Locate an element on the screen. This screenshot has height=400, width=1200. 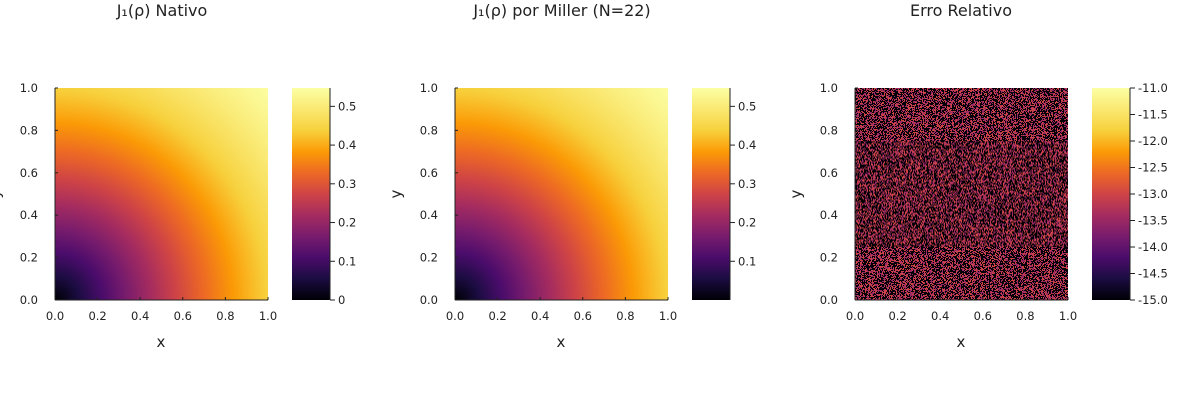
colorbar-tick-label: -11.5 is located at coordinates (1153, 115).